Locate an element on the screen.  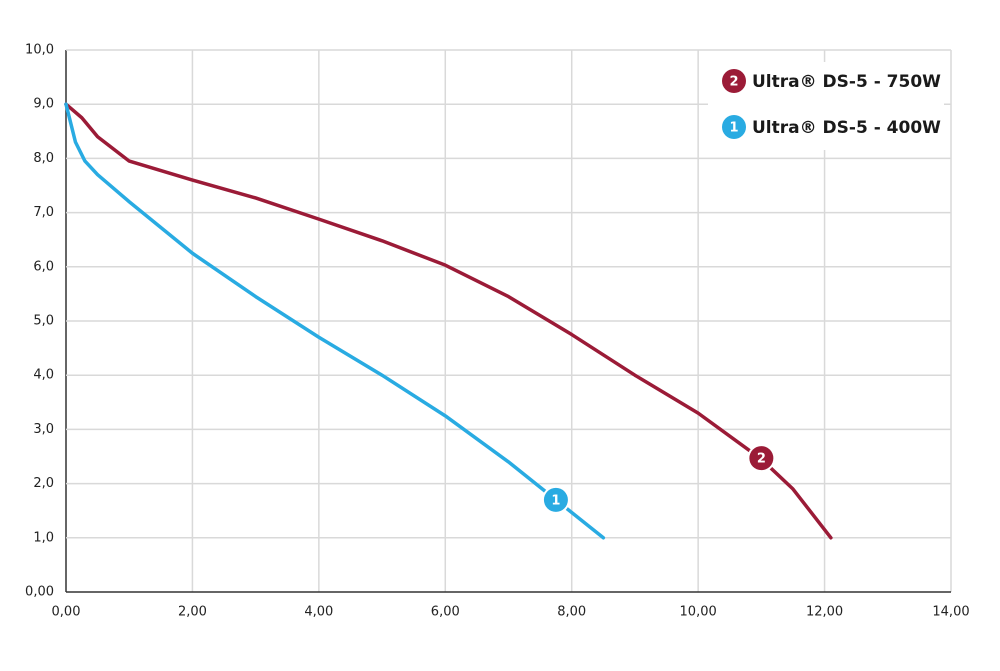
x-tick-label: 8,00 is located at coordinates (571, 612).